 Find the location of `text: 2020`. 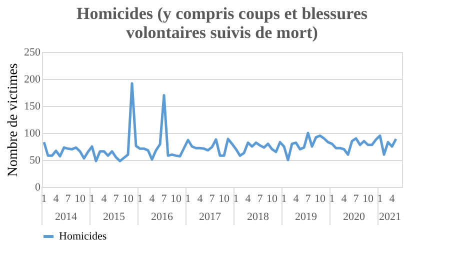

text: 2020 is located at coordinates (354, 217).